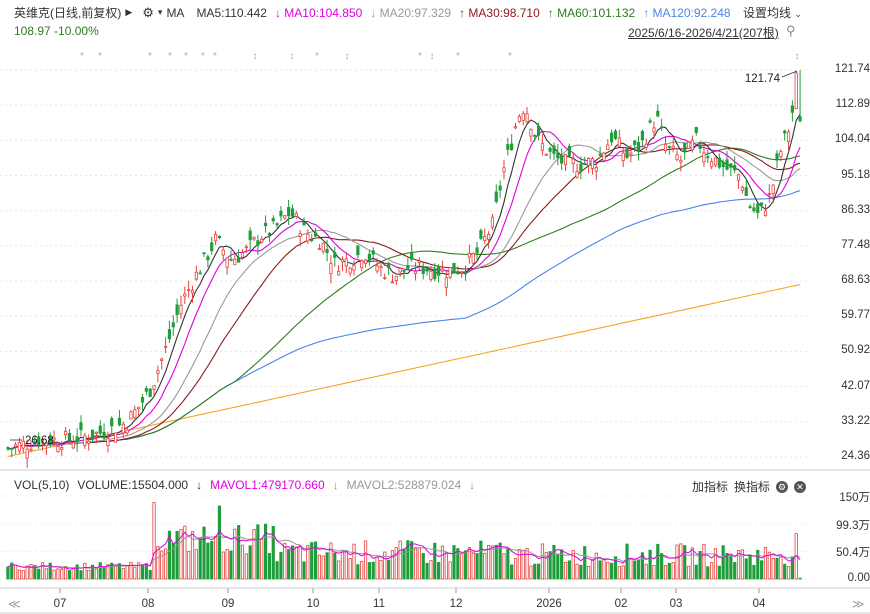 This screenshot has height=614, width=870. I want to click on add-indicator-button: 加指标, so click(710, 487).